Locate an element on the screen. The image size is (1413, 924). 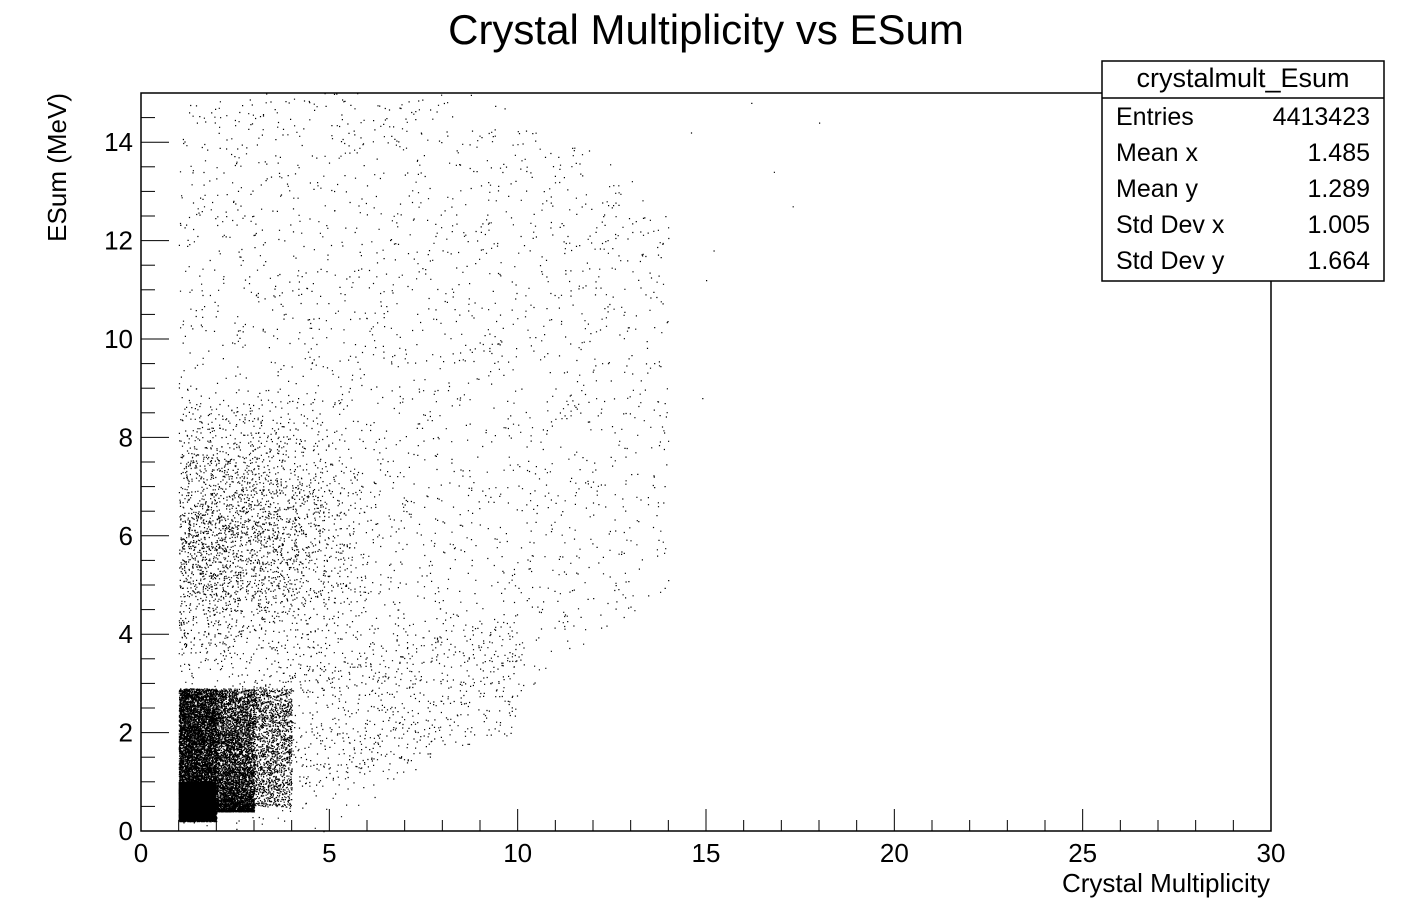
stats-value: 4413423 is located at coordinates (1321, 117).